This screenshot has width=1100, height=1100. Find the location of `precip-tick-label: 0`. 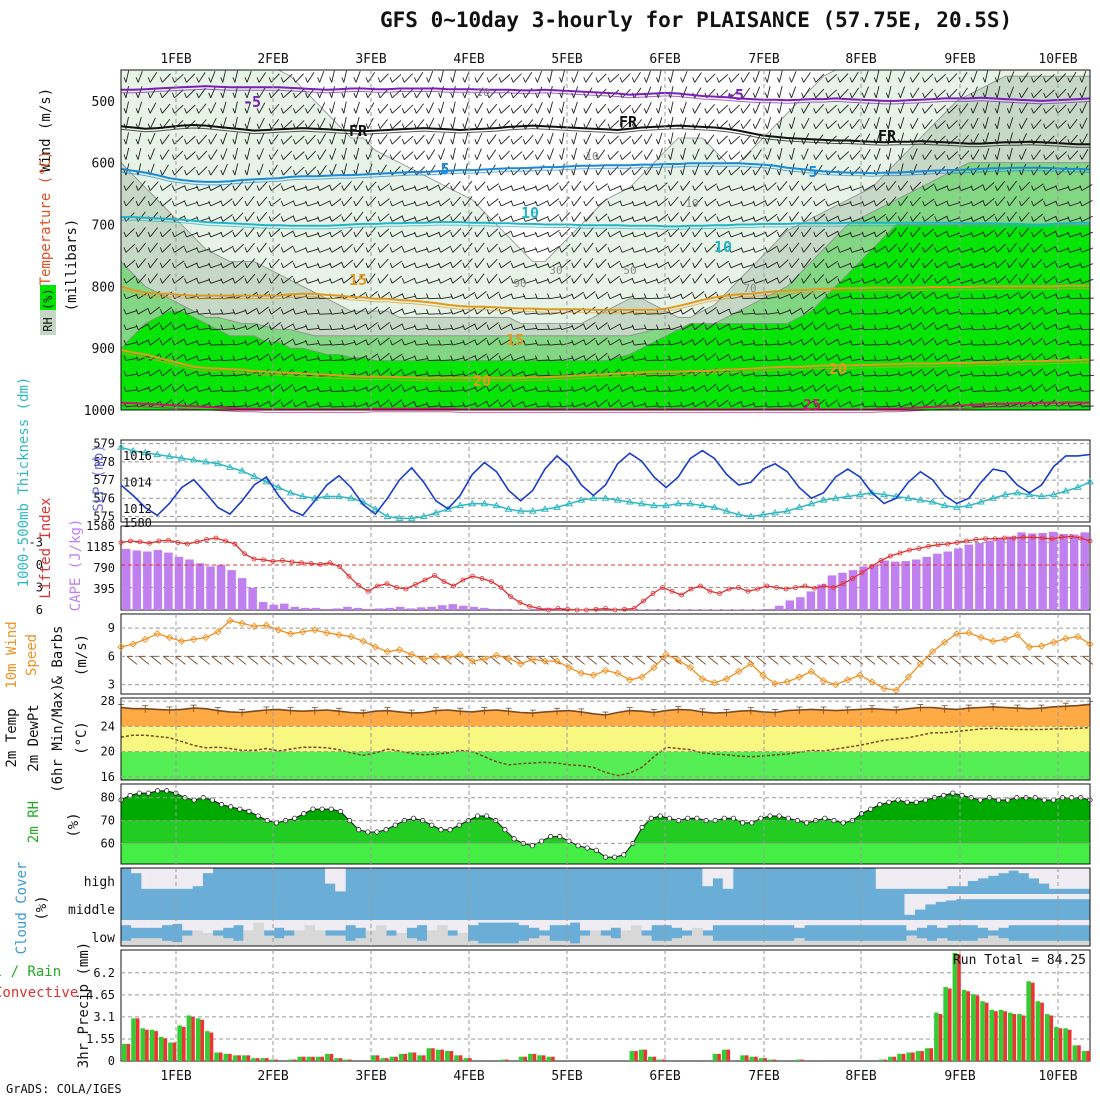

precip-tick-label: 0 is located at coordinates (111, 1061).